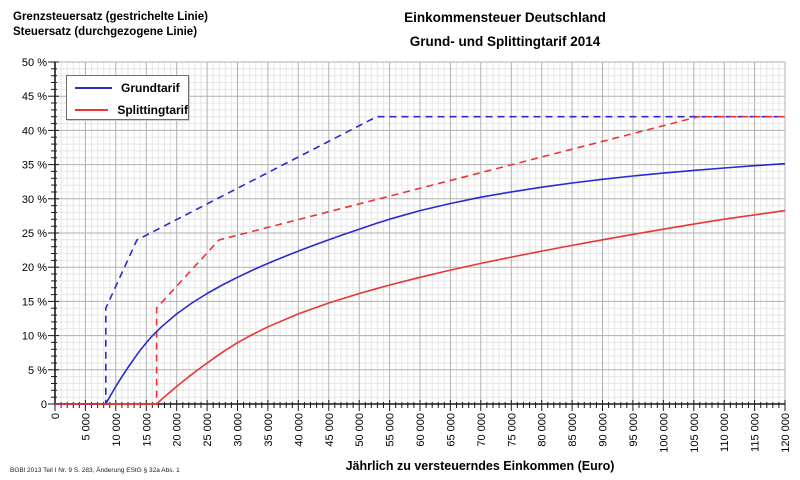 The width and height of the screenshot is (800, 480). I want to click on splittingtarif-line-swatch, so click(92, 109).